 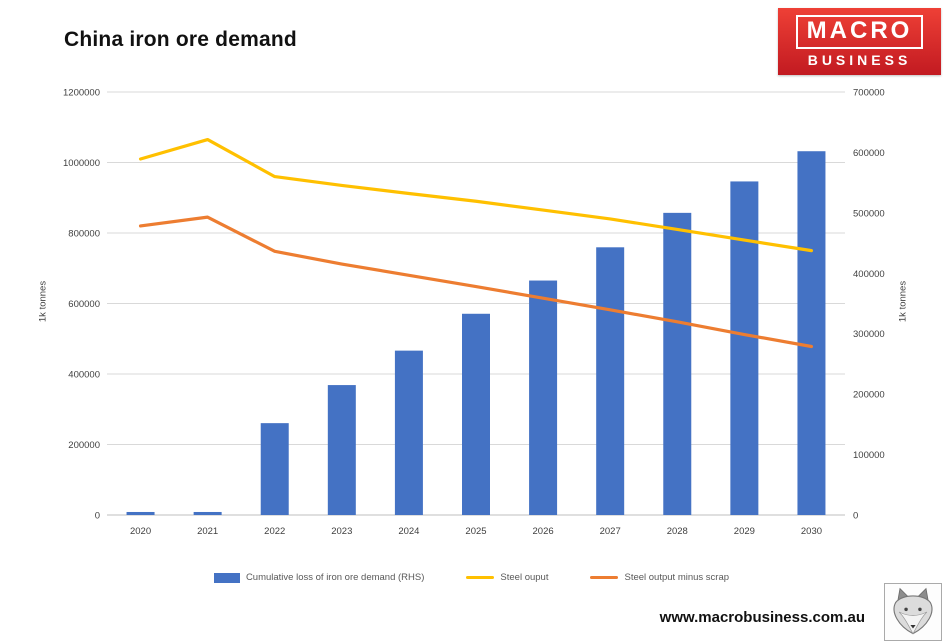 What do you see at coordinates (869, 153) in the screenshot?
I see `right-axis-tick: 600000` at bounding box center [869, 153].